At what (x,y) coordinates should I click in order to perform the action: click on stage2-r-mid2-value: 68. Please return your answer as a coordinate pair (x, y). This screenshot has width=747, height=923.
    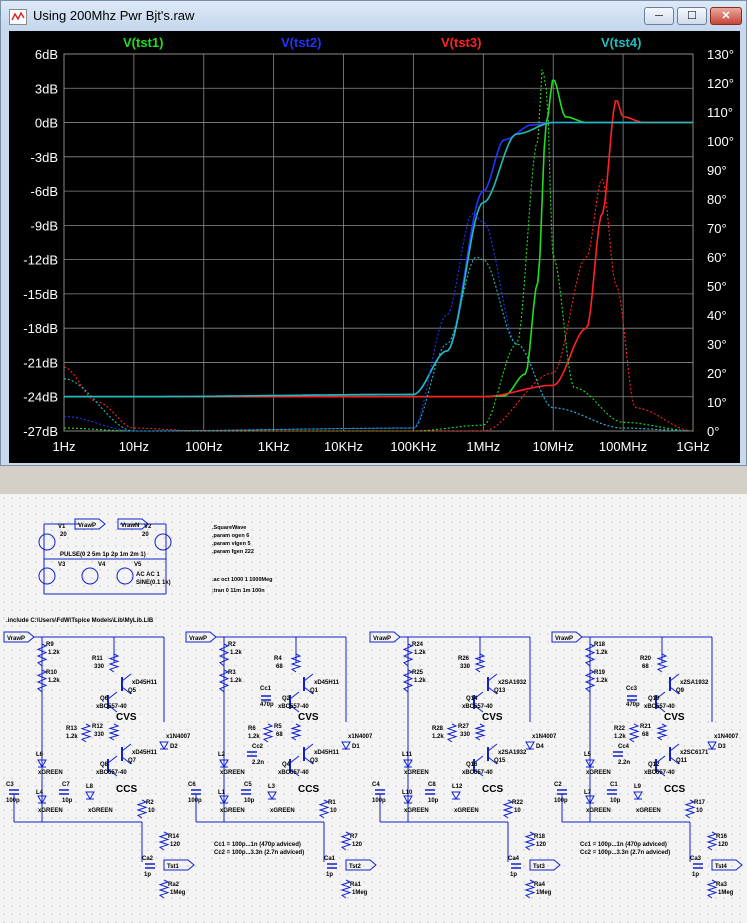
    Looking at the image, I should click on (279, 735).